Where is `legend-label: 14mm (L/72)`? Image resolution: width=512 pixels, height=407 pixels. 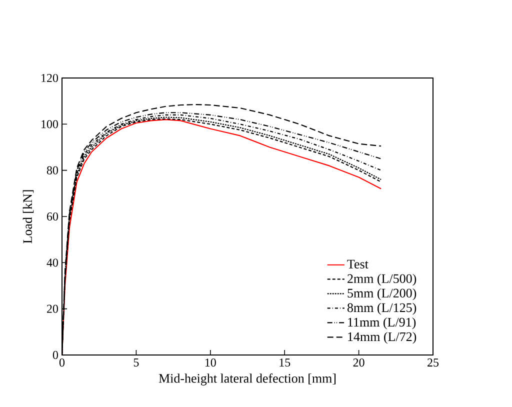 legend-label: 14mm (L/72) is located at coordinates (382, 338).